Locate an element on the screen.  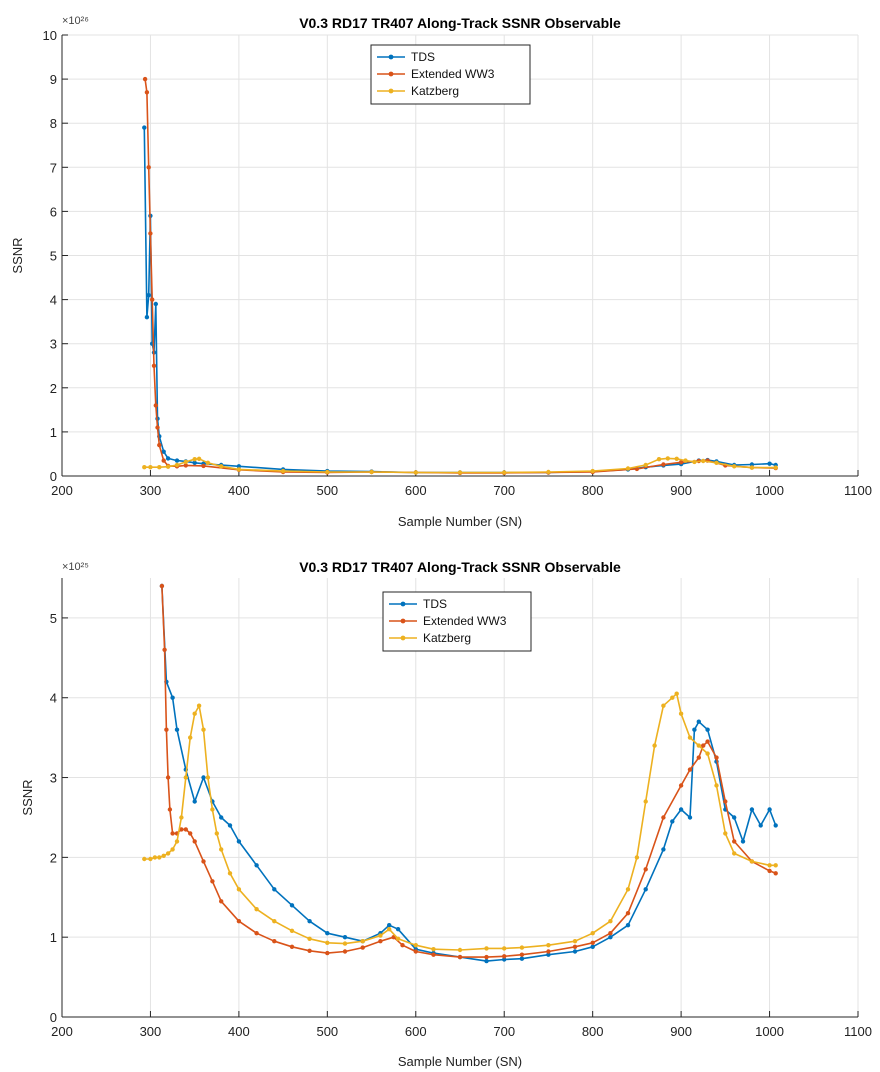
y-tick-label: 10 is located at coordinates (50, 35).